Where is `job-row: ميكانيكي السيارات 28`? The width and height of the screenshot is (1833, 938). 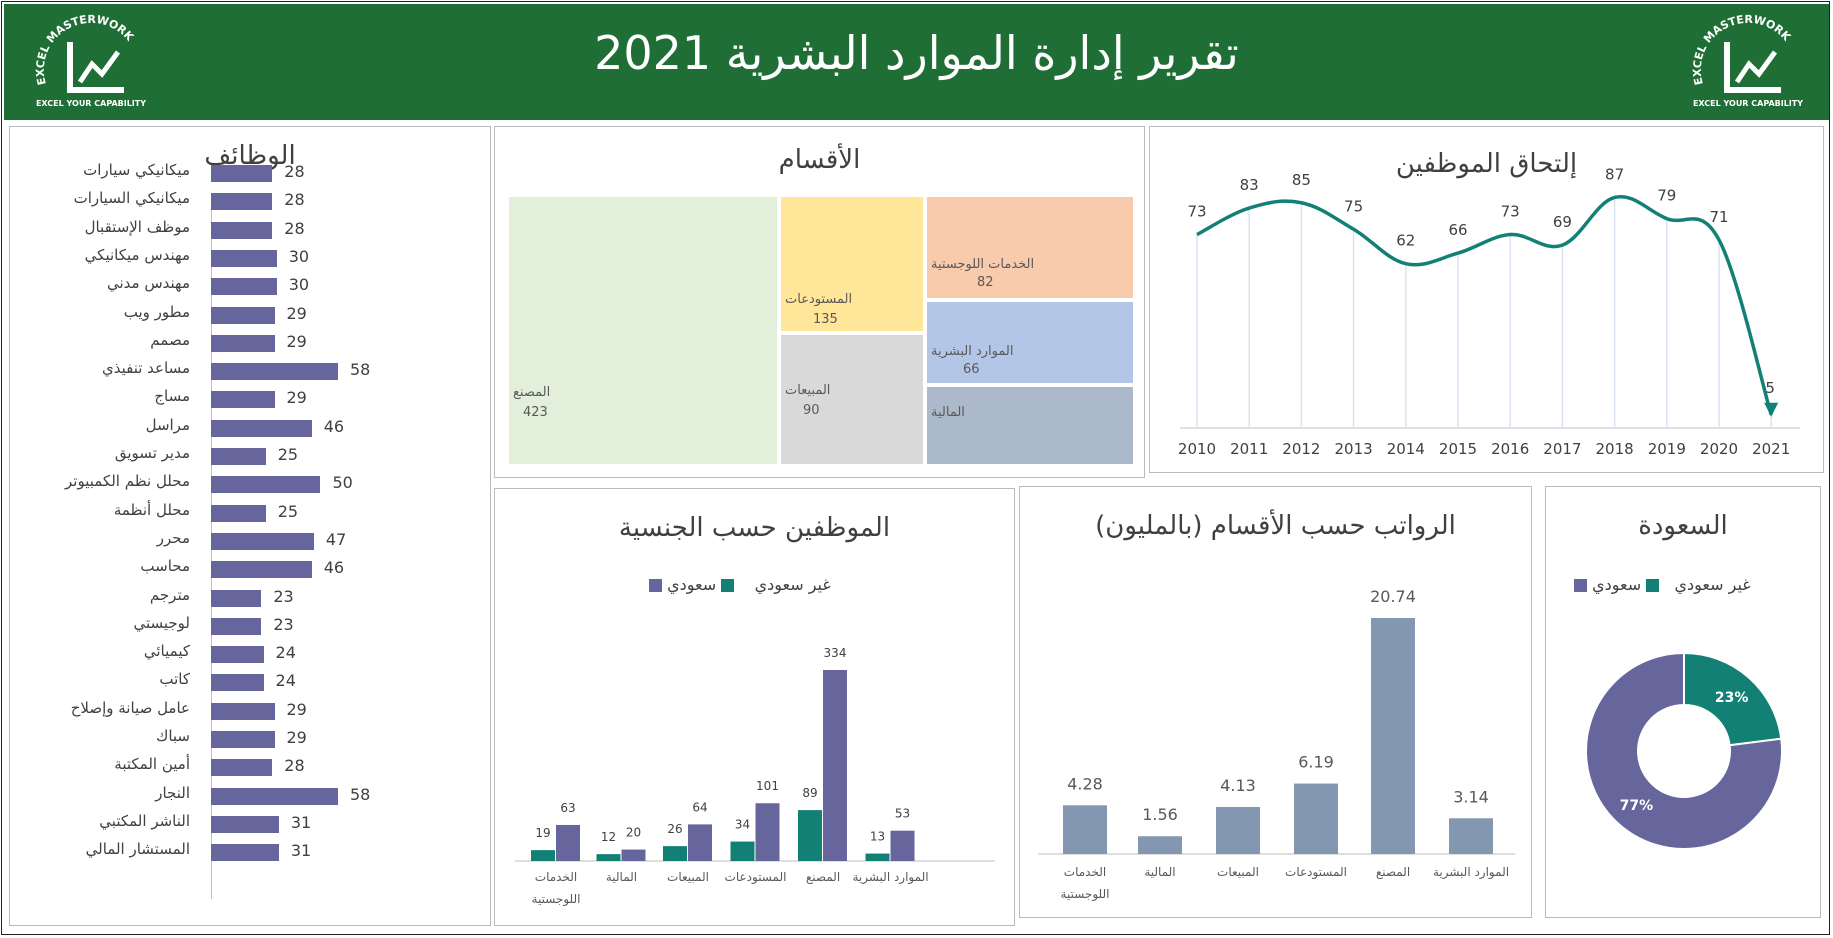 job-row: ميكانيكي السيارات 28 is located at coordinates (250, 201).